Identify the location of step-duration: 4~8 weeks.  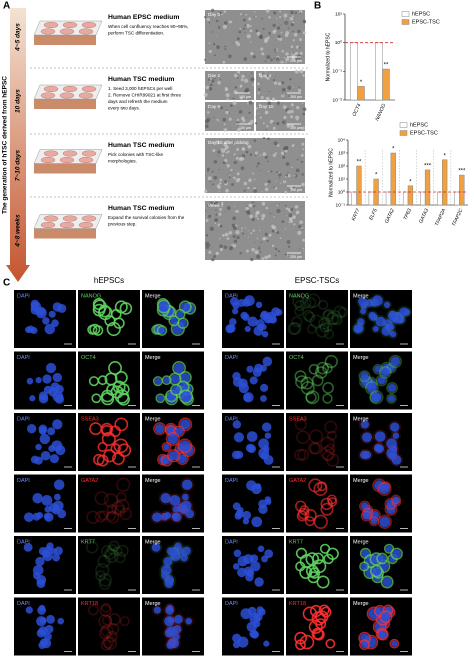
(18, 231).